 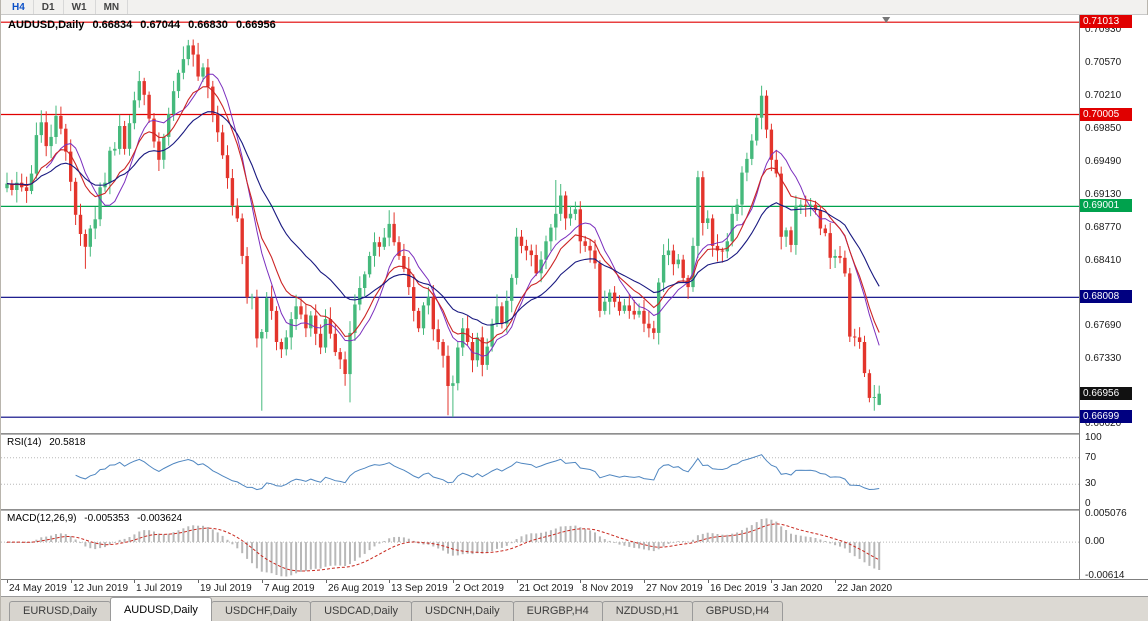 I want to click on price-badge: 0.69001, so click(x=1106, y=206).